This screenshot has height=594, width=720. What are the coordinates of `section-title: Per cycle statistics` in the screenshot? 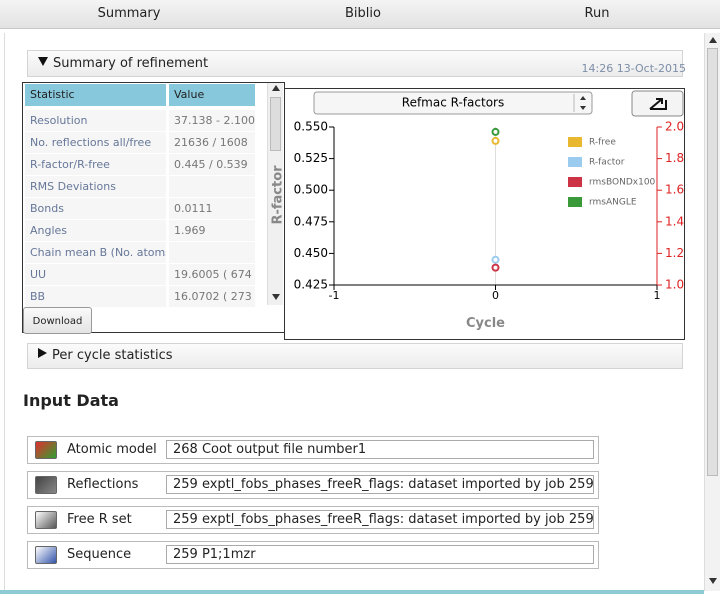 It's located at (105, 355).